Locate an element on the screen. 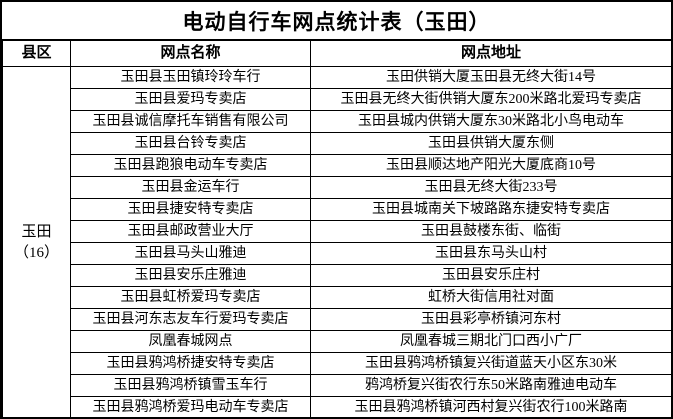  county-count: （16） is located at coordinates (36, 252).